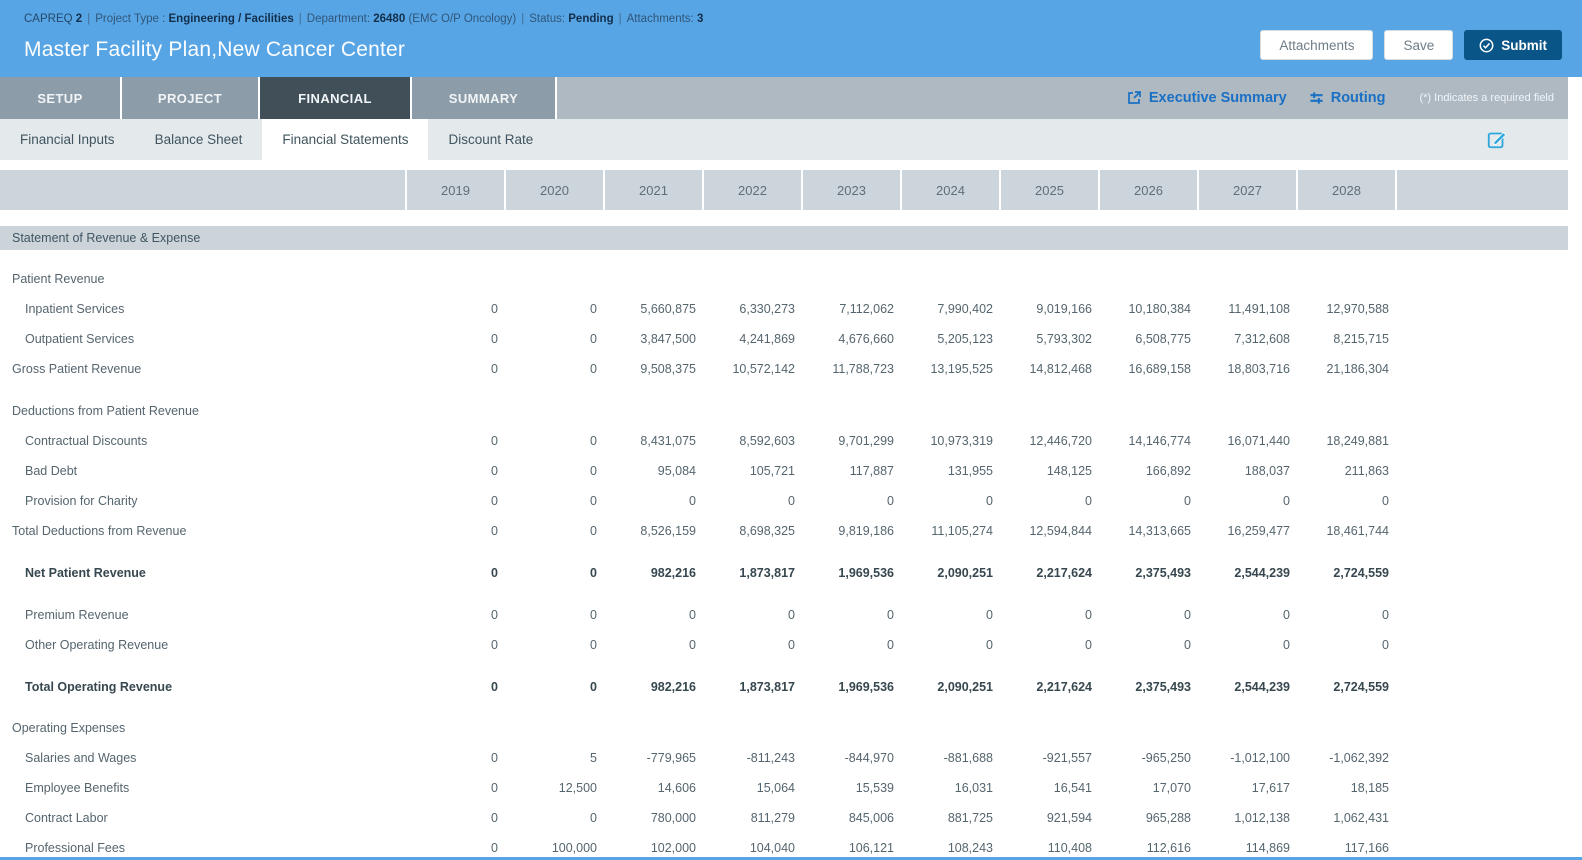 The height and width of the screenshot is (860, 1582). I want to click on cell-2028: 8,215,715, so click(1361, 339).